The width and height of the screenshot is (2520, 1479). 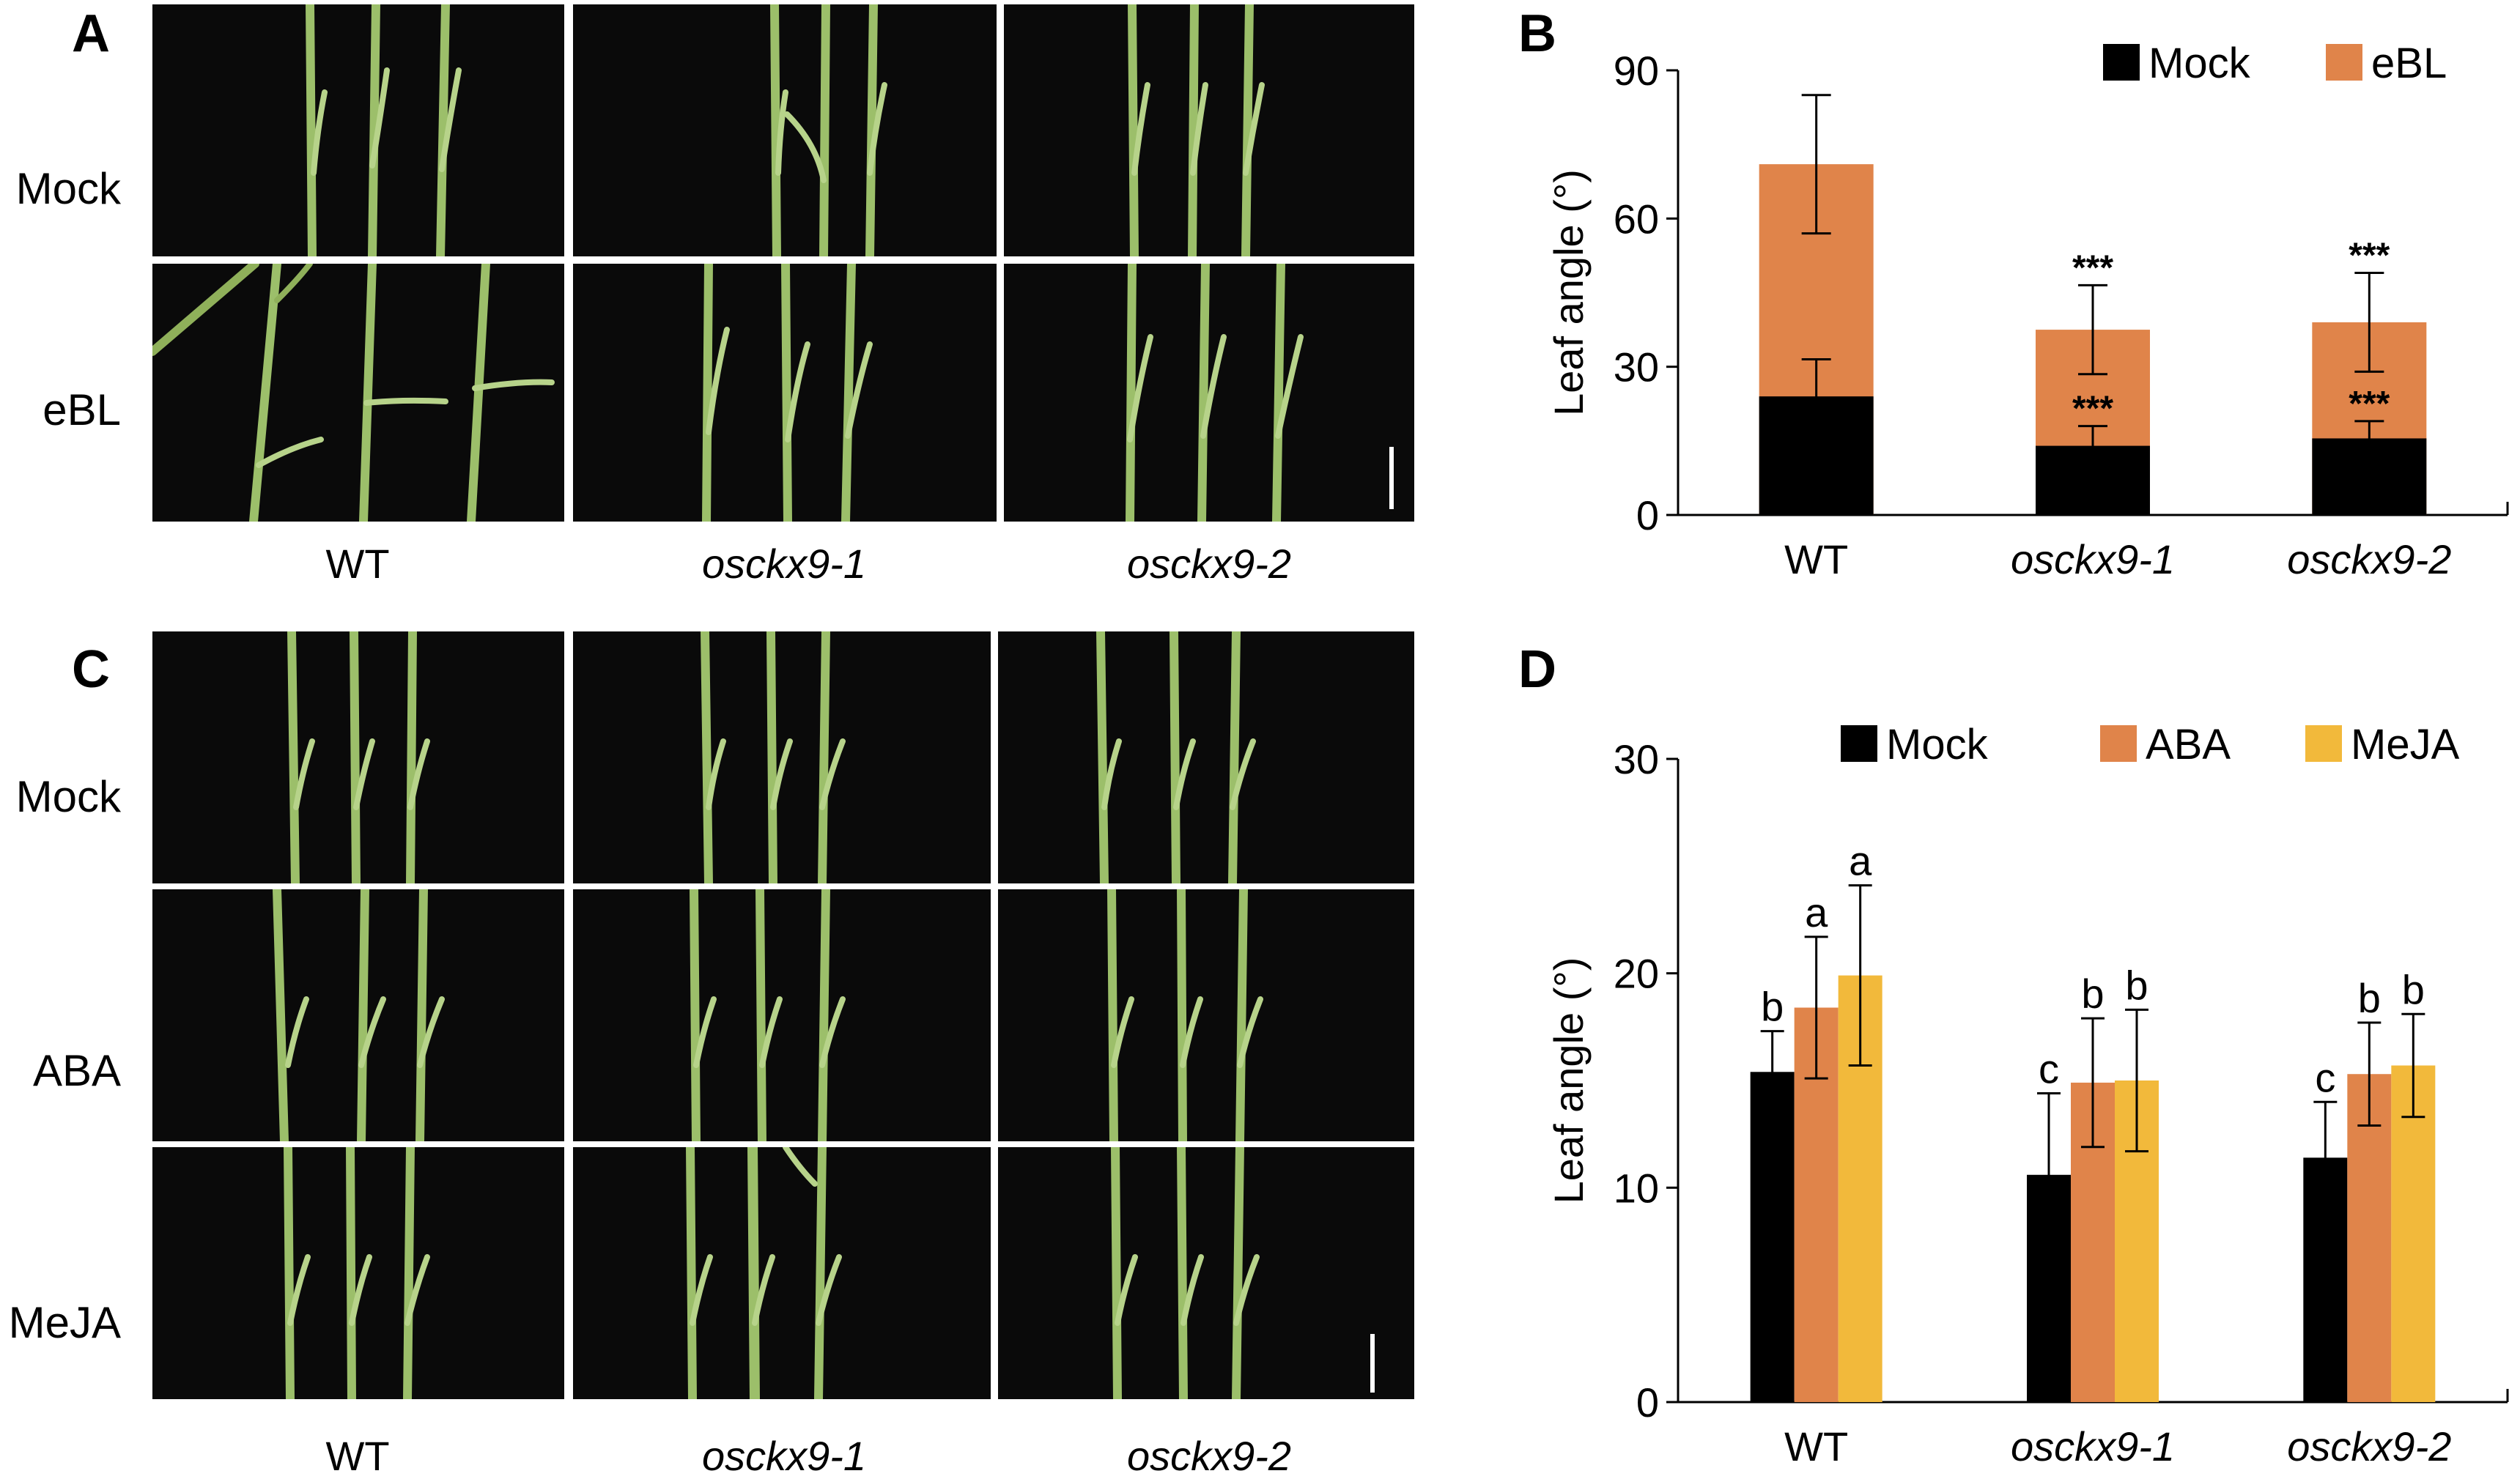 I want to click on col-label-wt-a: WT, so click(x=357, y=564).